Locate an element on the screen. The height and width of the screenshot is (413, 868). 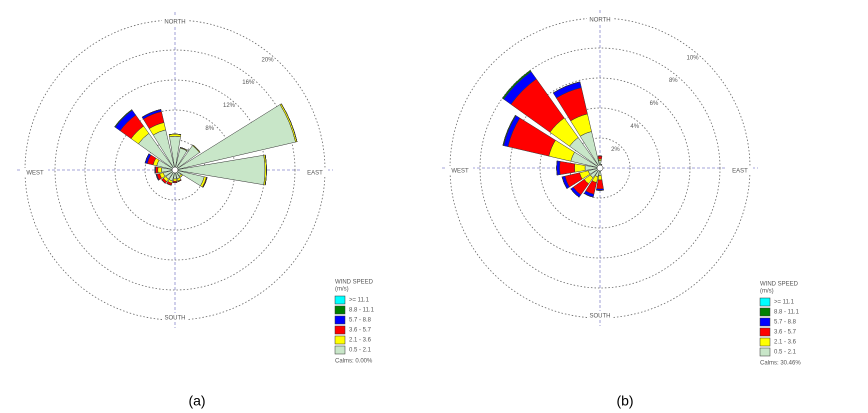
ring-label: 20% is located at coordinates (268, 60).